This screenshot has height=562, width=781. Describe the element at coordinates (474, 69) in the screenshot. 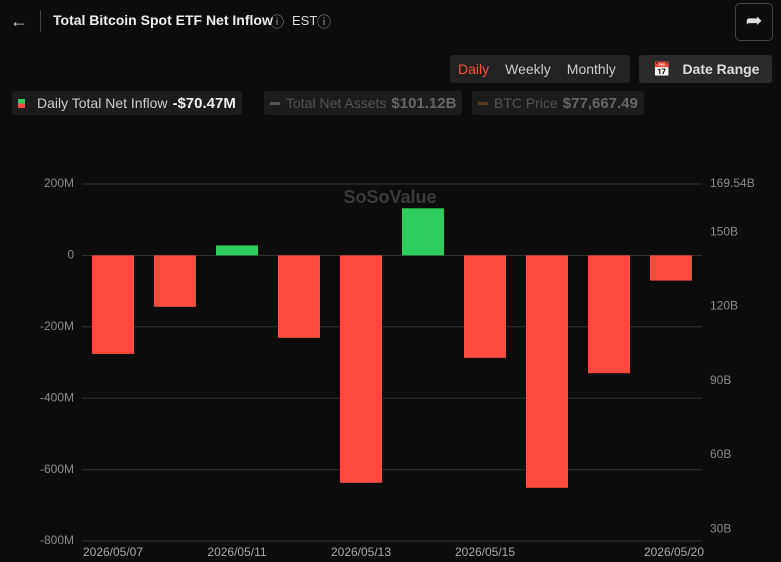

I see `tab: Daily` at that location.